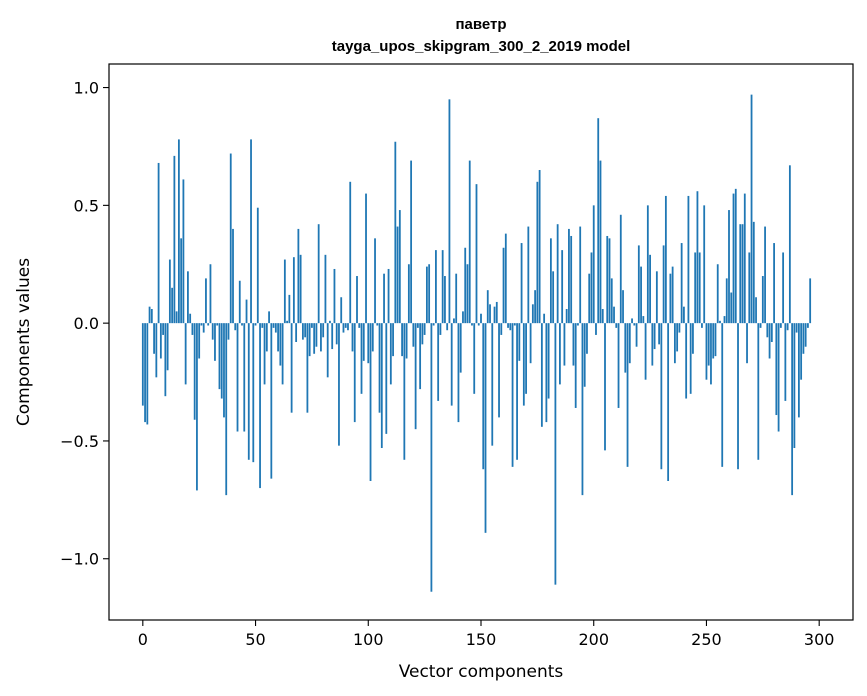 Image resolution: width=867 pixels, height=696 pixels. What do you see at coordinates (481, 672) in the screenshot?
I see `x-axis-label: Vector components` at bounding box center [481, 672].